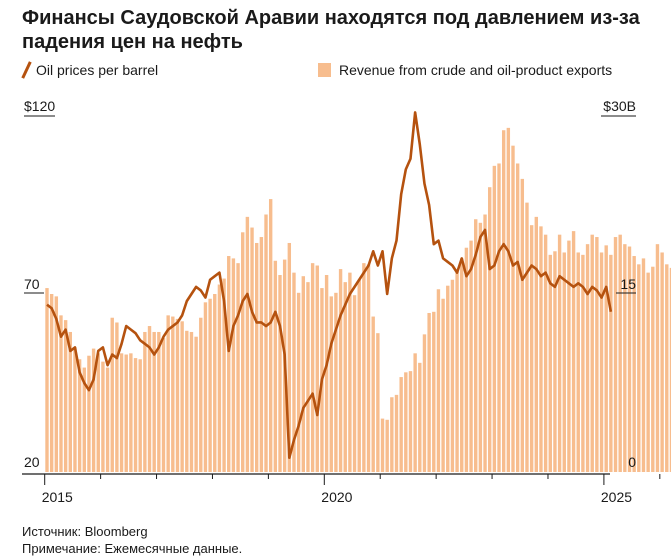 This screenshot has height=560, width=671. Describe the element at coordinates (32, 462) in the screenshot. I see `left-axis-tick-label: 20` at that location.